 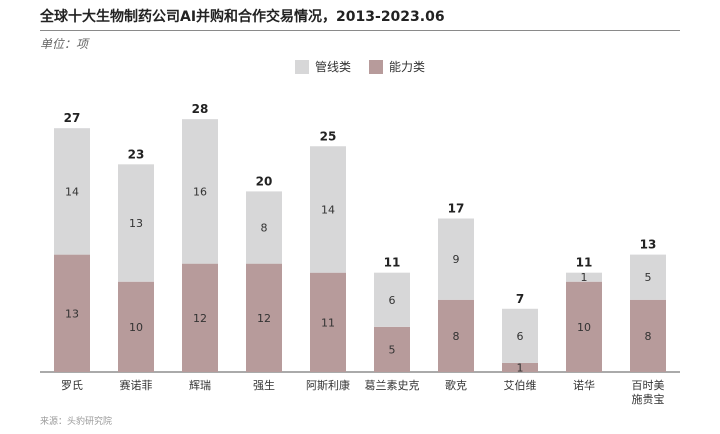 I want to click on category-label: 强生, so click(x=264, y=385).